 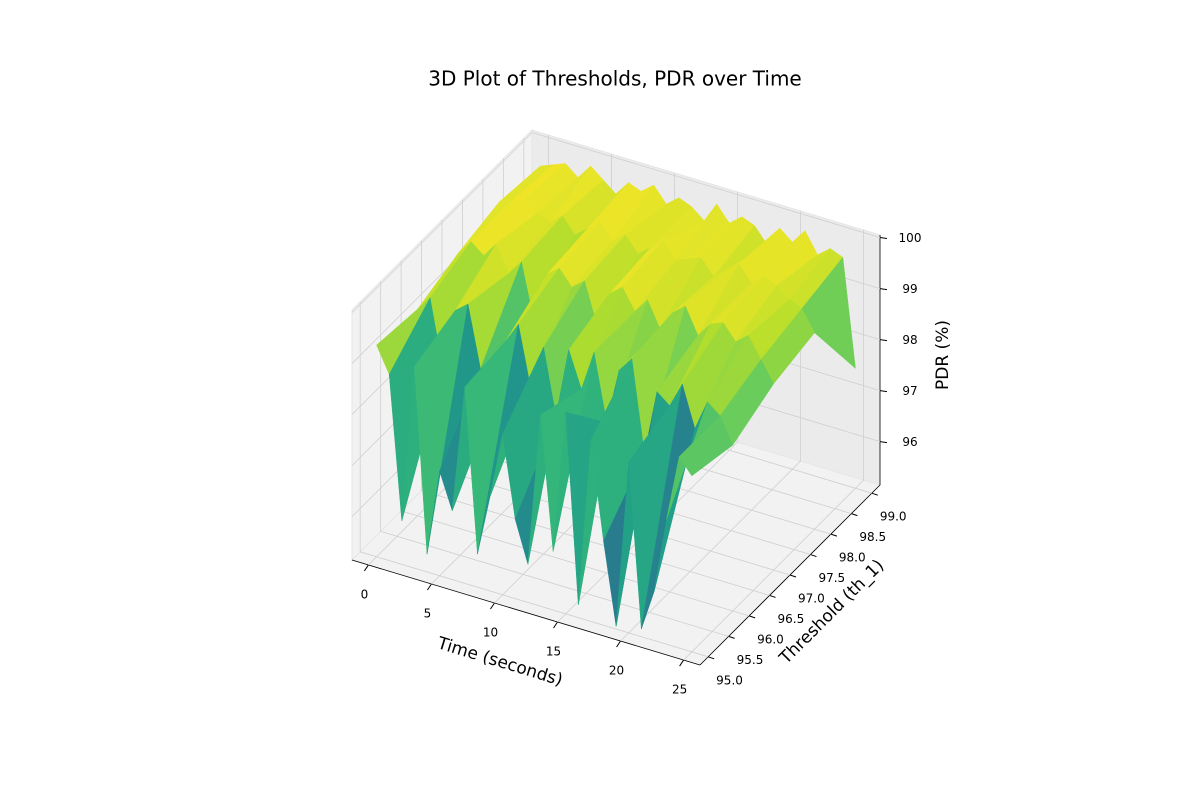 I want to click on z-tick-label: 100, so click(x=910, y=238).